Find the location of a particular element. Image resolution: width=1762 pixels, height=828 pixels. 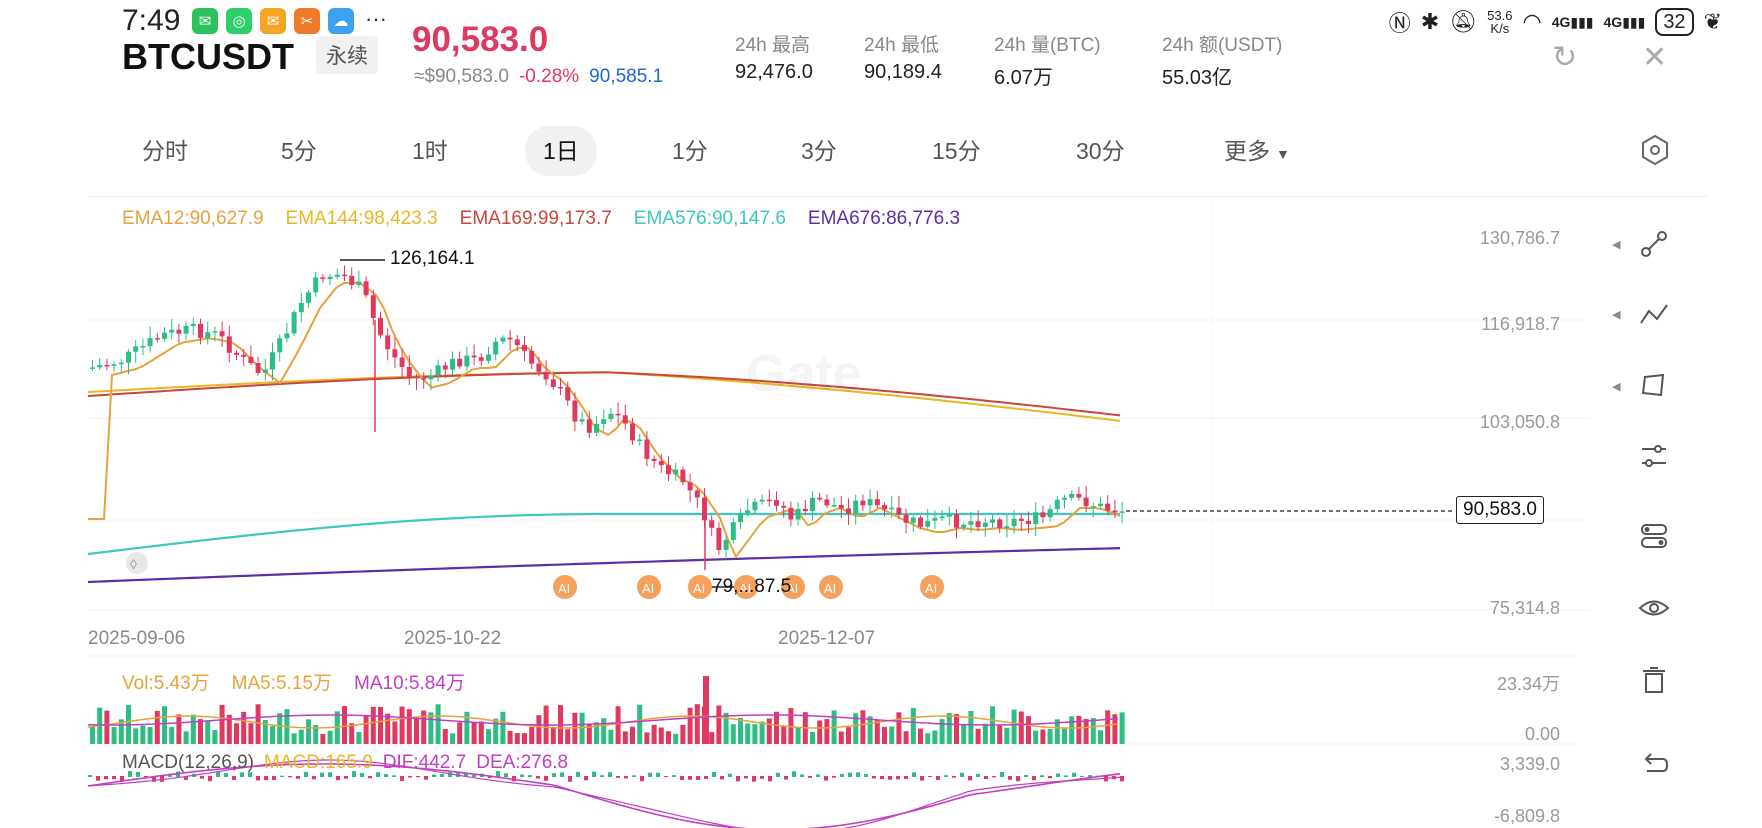

macd-dif: DIF:442.7 is located at coordinates (424, 762).